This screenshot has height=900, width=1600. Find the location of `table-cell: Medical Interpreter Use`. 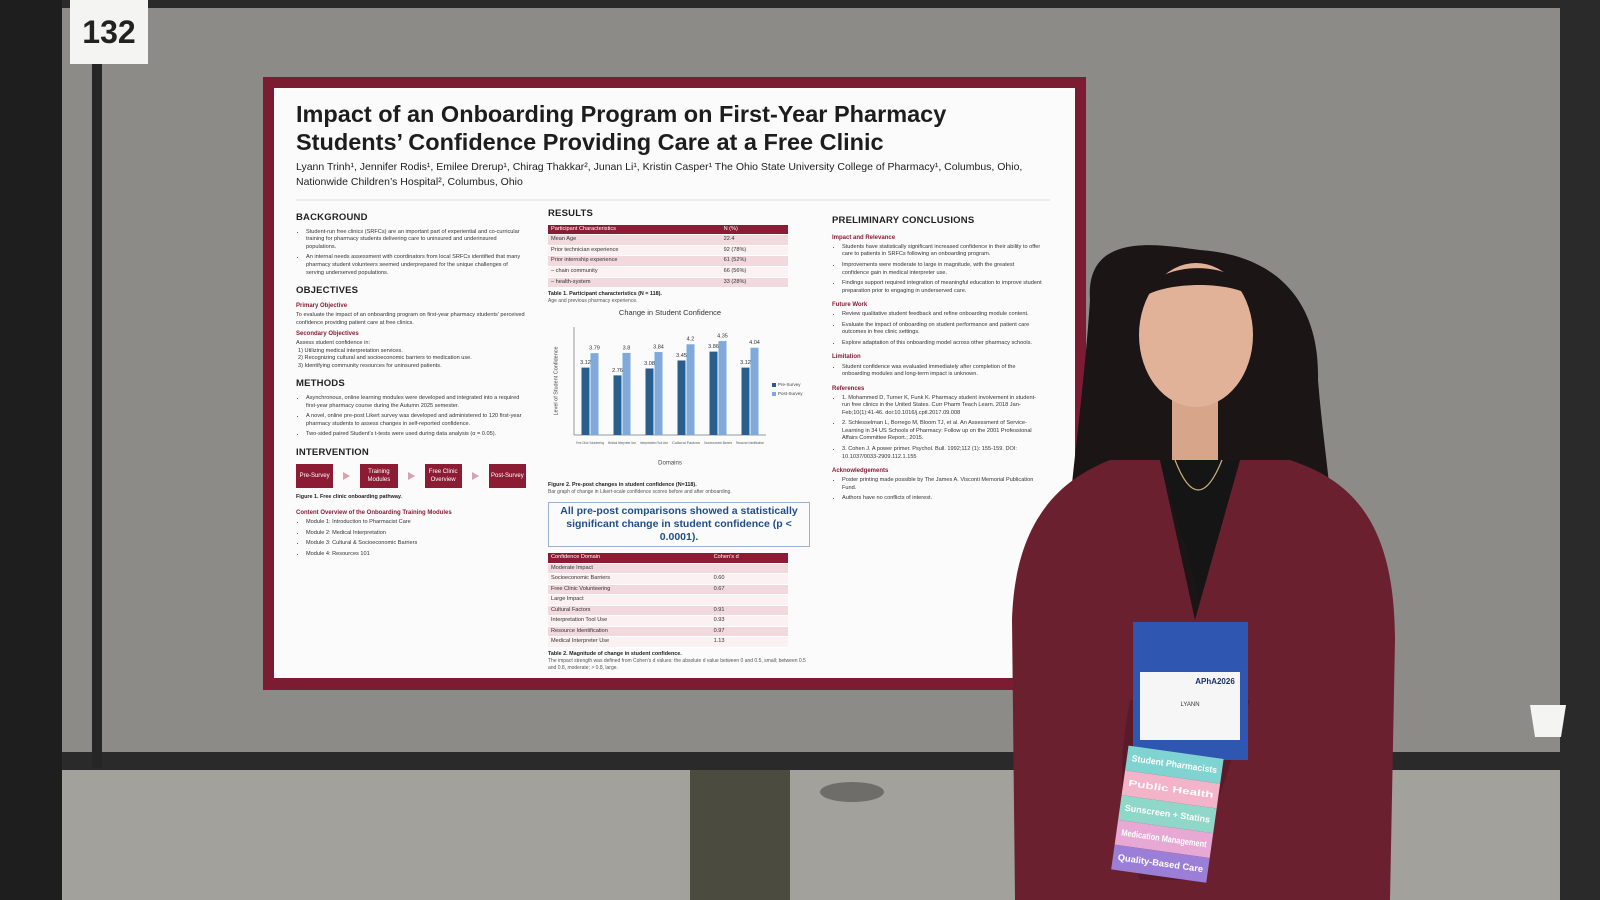

table-cell: Medical Interpreter Use is located at coordinates (629, 642).